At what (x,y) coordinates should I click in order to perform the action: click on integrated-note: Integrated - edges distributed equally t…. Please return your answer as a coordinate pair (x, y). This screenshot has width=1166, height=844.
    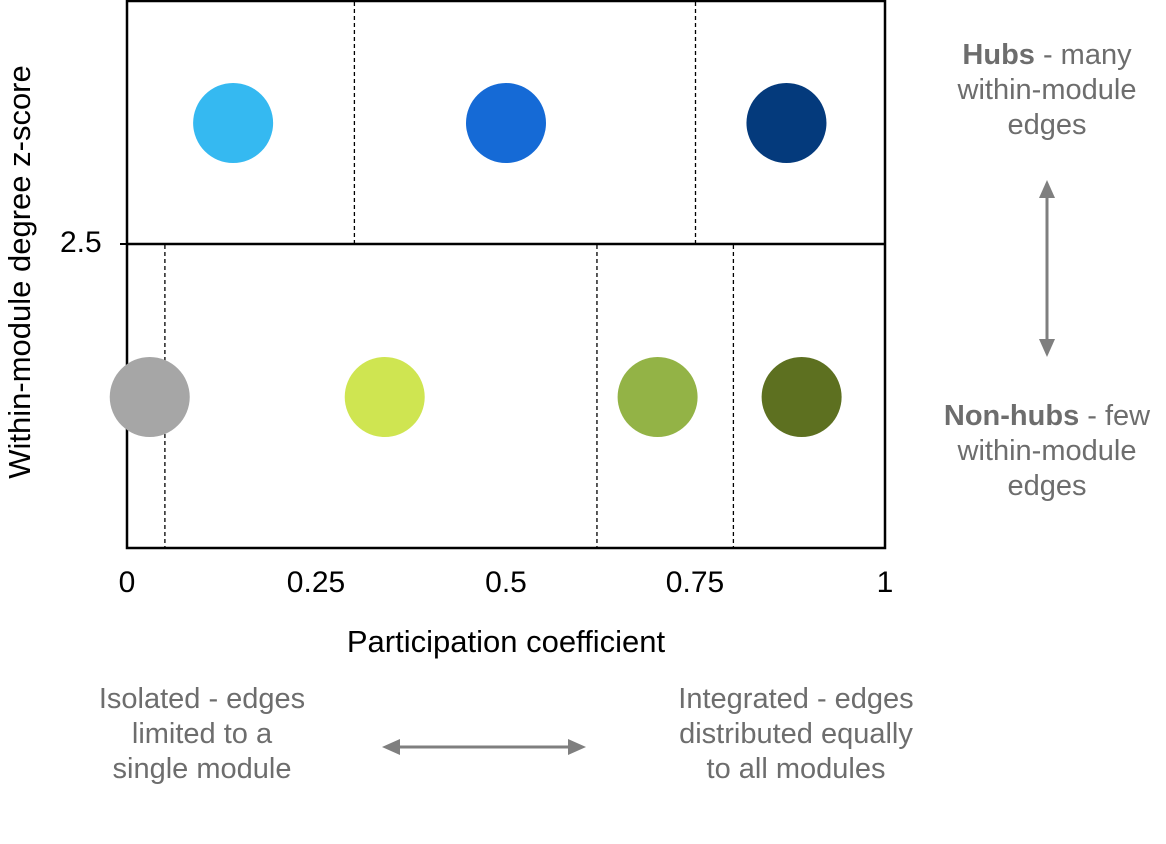
    Looking at the image, I should click on (796, 734).